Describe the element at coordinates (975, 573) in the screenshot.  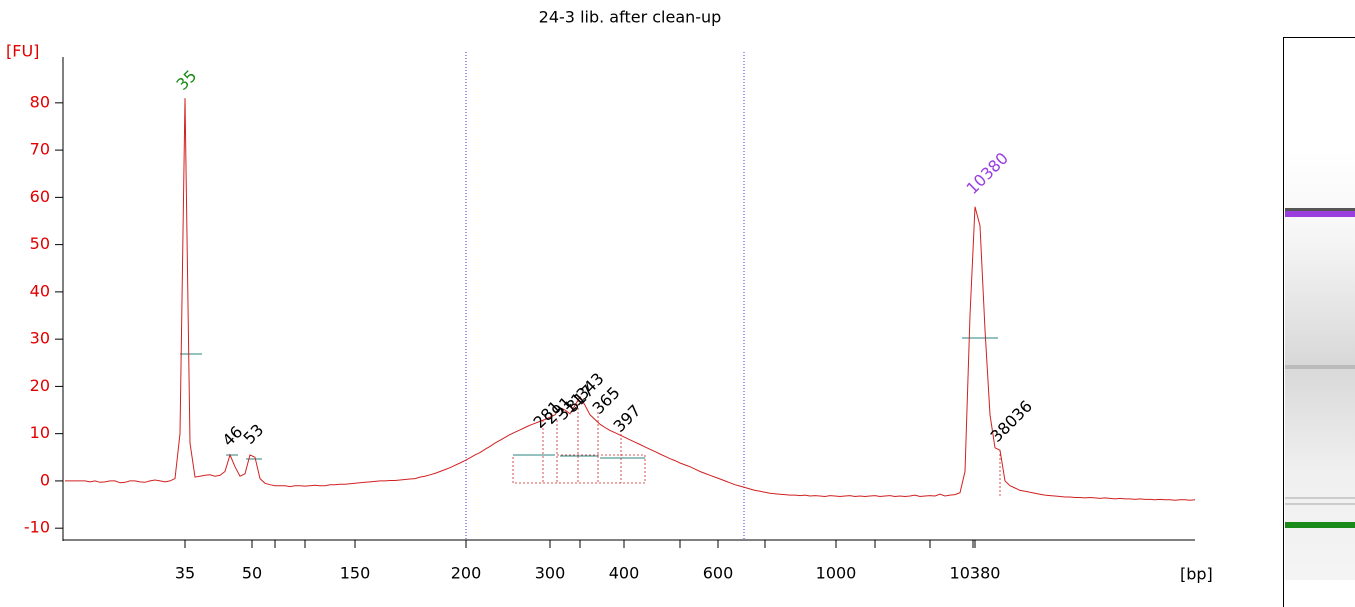
I see `x-tick-label: 10380` at that location.